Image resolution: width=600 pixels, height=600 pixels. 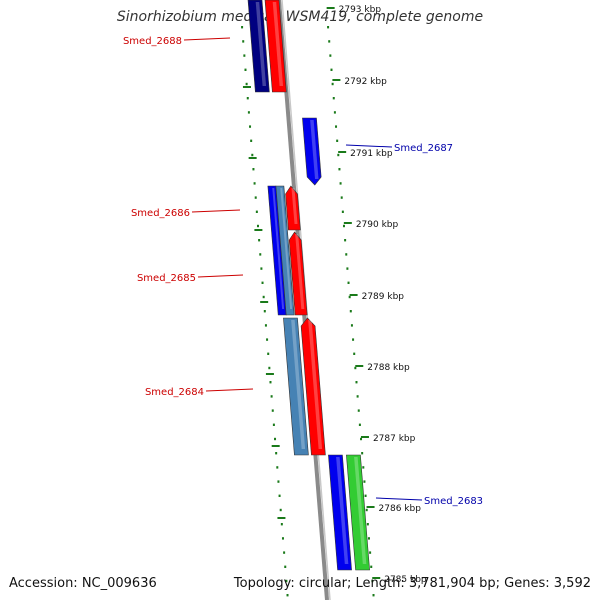 What do you see at coordinates (83, 583) in the screenshot?
I see `accession-label: Accession: NC_009636` at bounding box center [83, 583].